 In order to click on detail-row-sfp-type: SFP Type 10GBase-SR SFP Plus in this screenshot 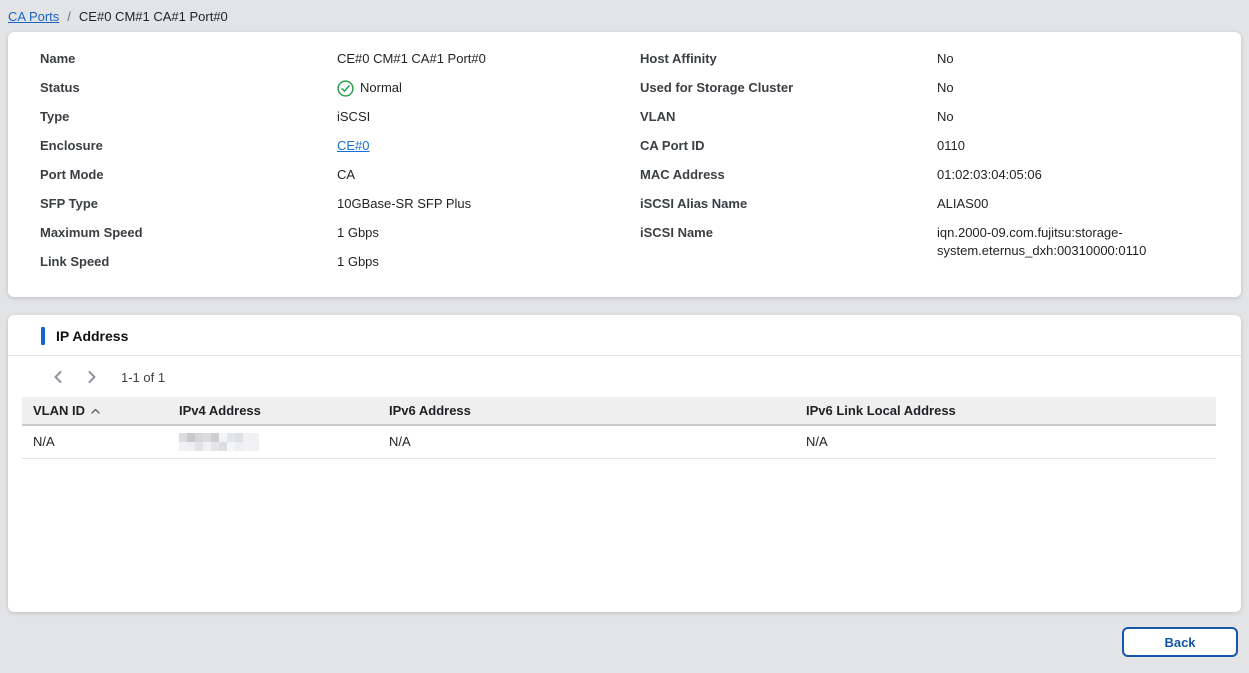, I will do `click(340, 204)`.